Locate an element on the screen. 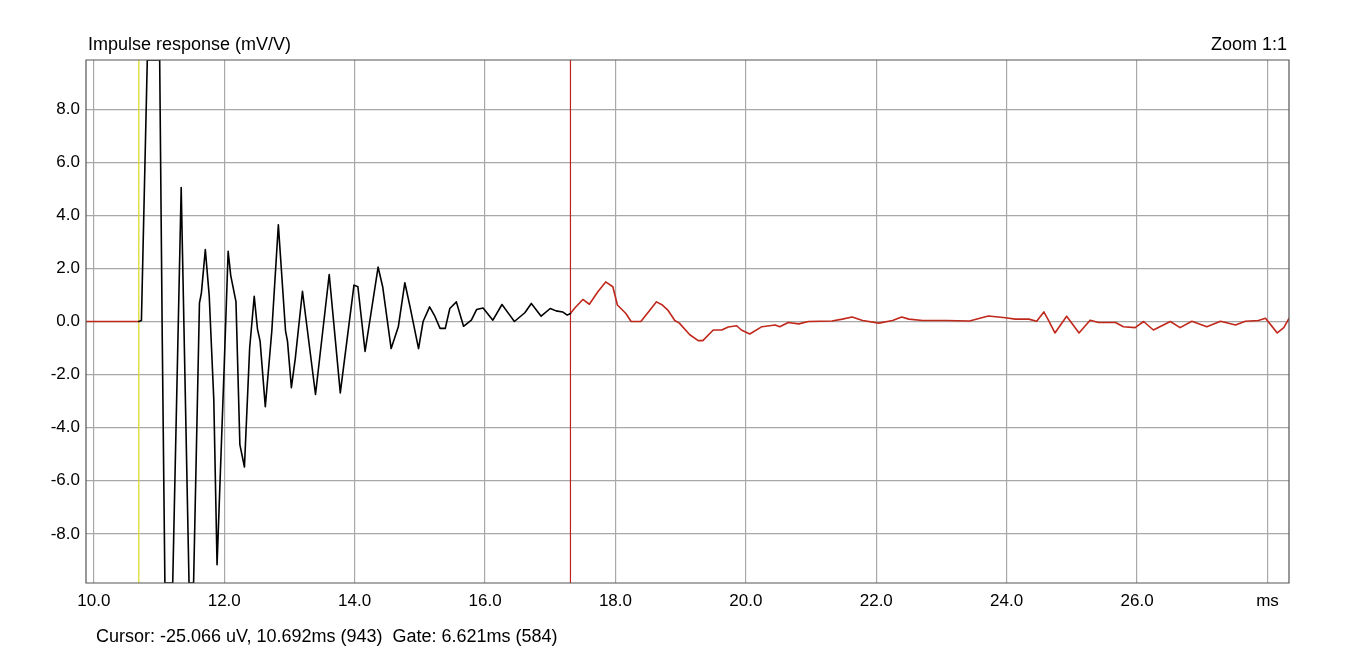 This screenshot has width=1351, height=650. text: Cursor: -25.066 uV, 10.692ms (943) Gate: 6.621ms (584) is located at coordinates (327, 636).